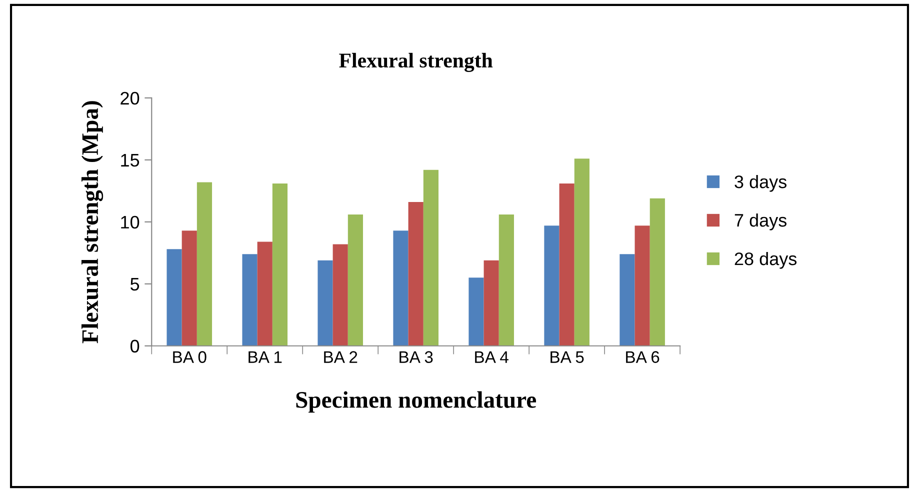 Image resolution: width=919 pixels, height=492 pixels. I want to click on x-tick-label: BA 4, so click(491, 357).